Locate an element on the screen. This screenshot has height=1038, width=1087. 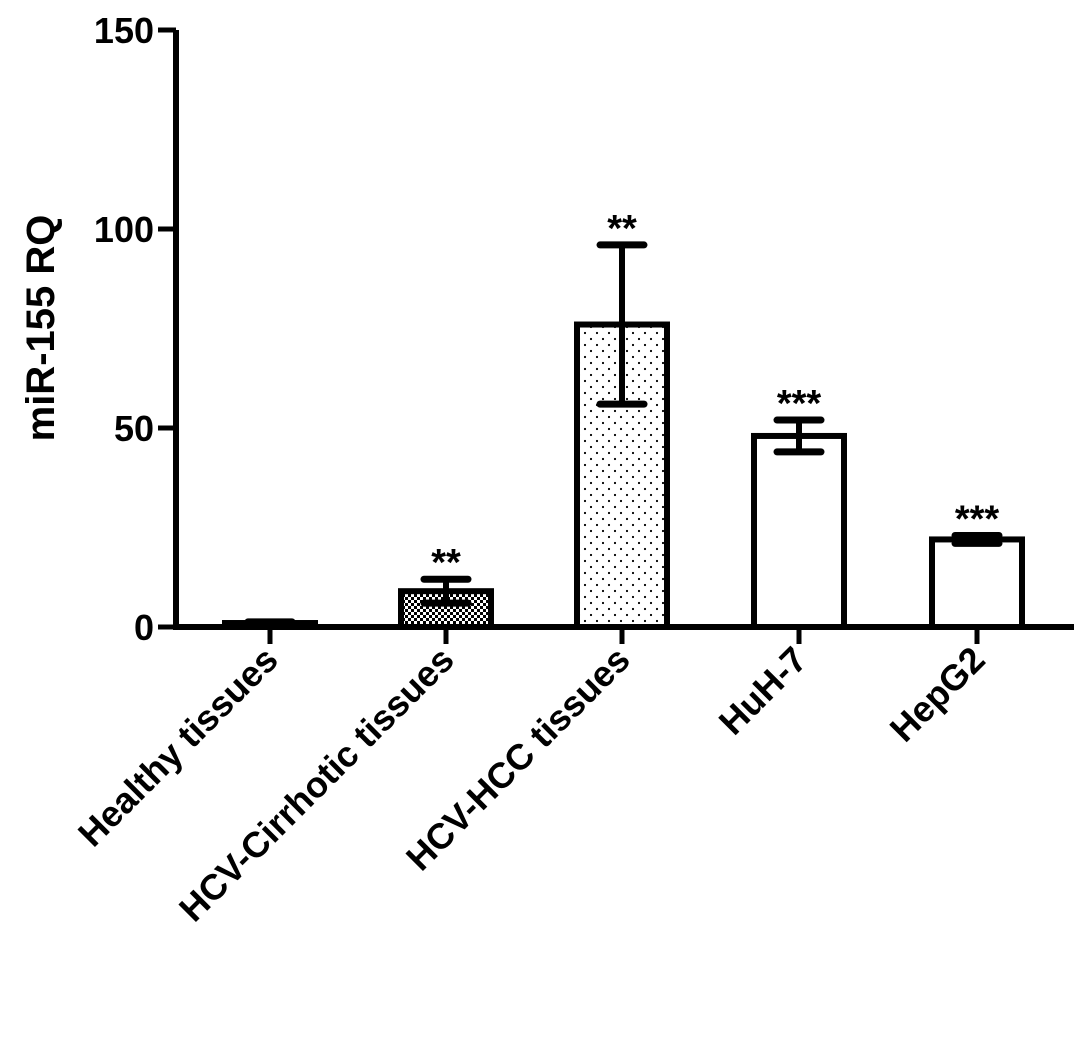
x-tick-label-5: HepG2 is located at coordinates (937, 694).